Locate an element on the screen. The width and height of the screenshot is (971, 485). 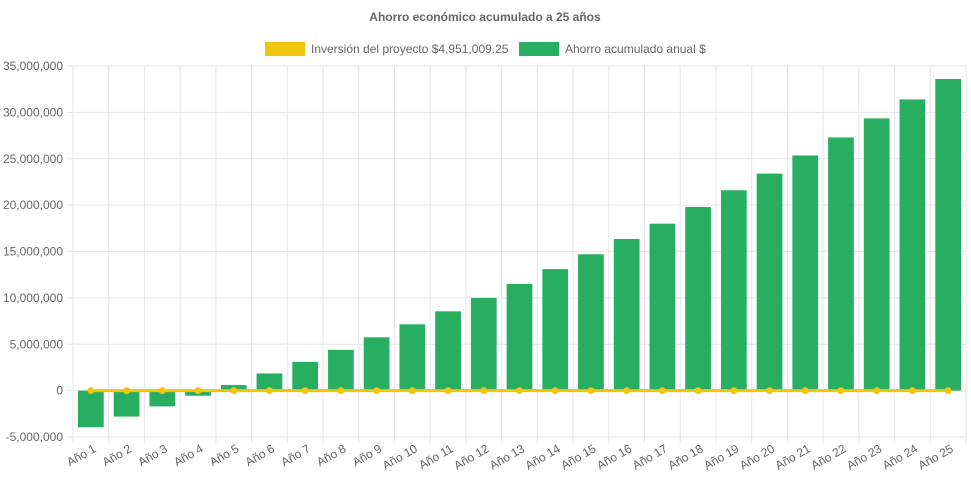
x-tick-label: Año 8 is located at coordinates (331, 455).